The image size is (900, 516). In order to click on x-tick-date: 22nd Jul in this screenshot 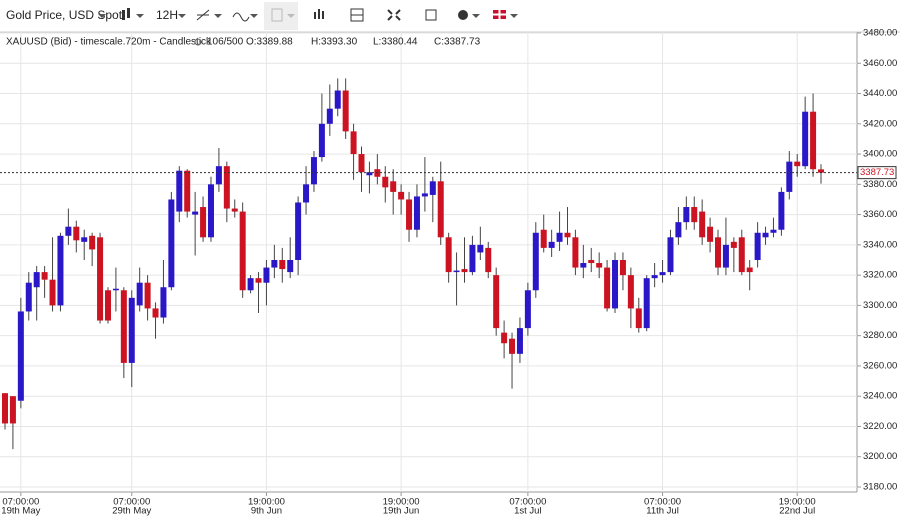, I will do `click(797, 511)`.